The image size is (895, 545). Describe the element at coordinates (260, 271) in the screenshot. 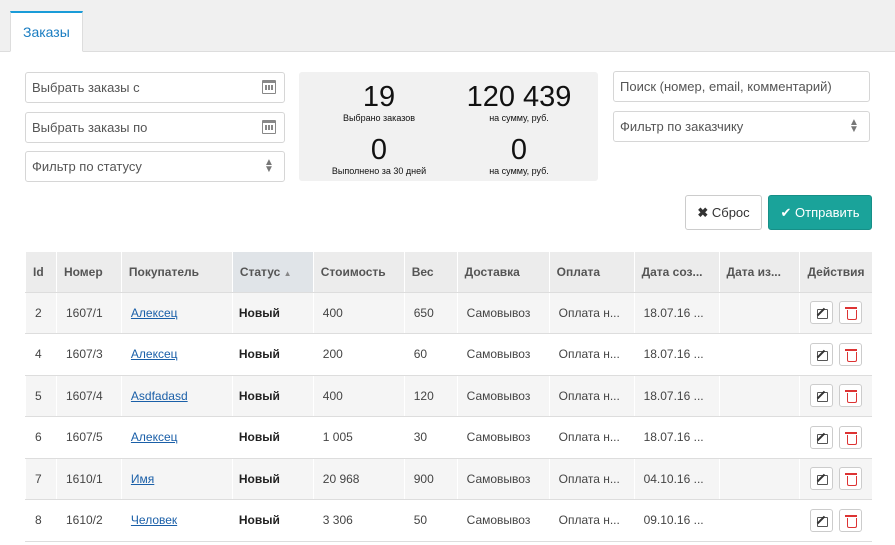

I see `col-status-label: Статус` at that location.